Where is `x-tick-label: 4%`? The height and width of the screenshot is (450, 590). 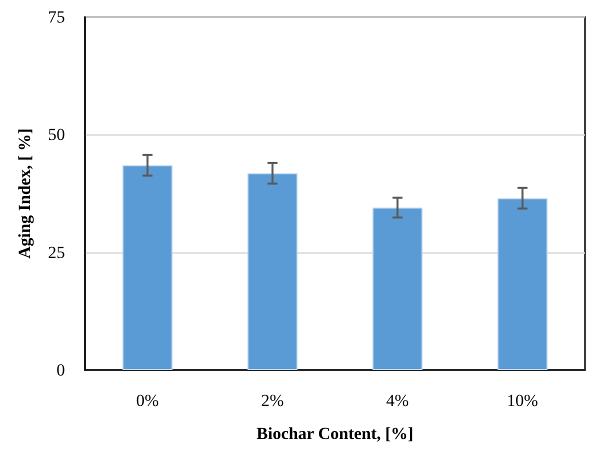
x-tick-label: 4% is located at coordinates (397, 400).